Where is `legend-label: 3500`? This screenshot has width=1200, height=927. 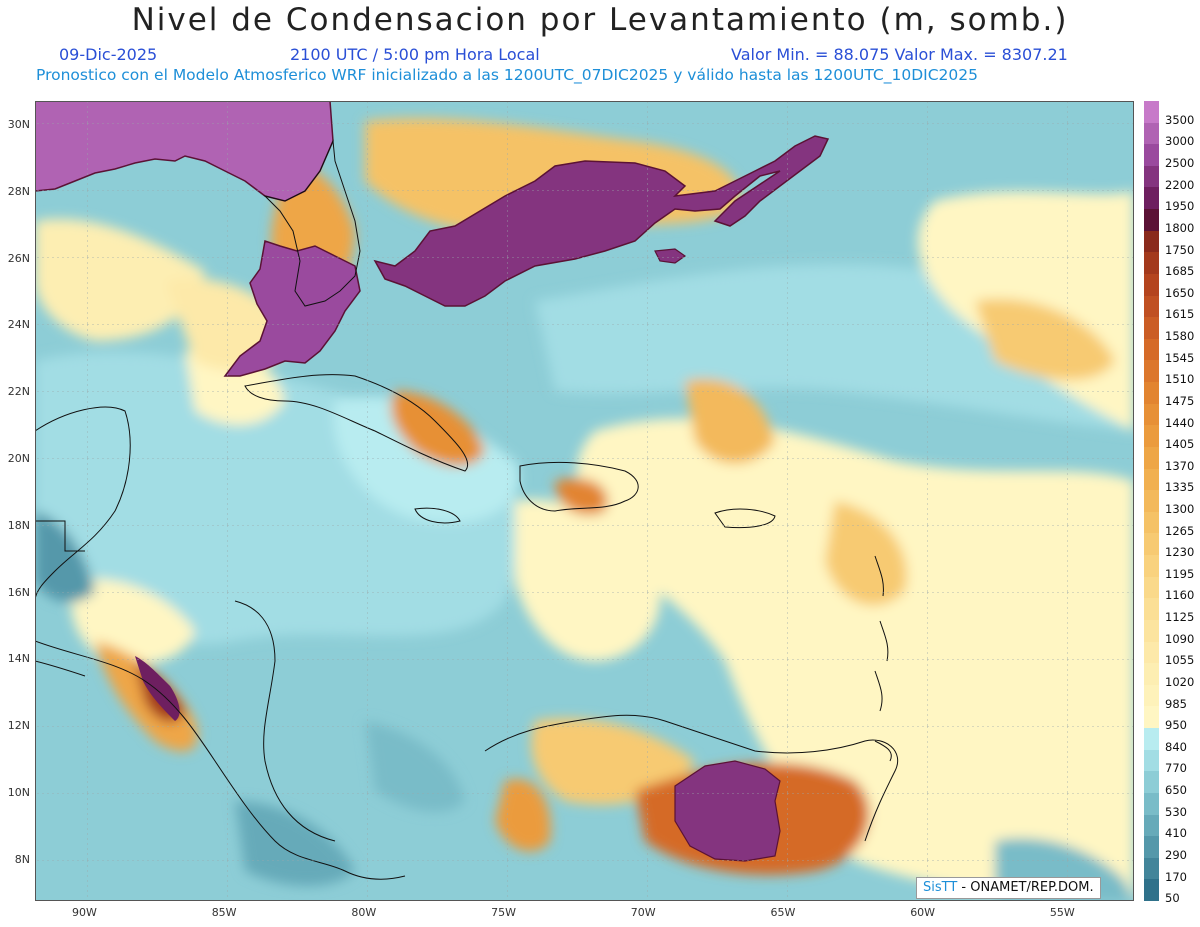 legend-label: 3500 is located at coordinates (1180, 119).